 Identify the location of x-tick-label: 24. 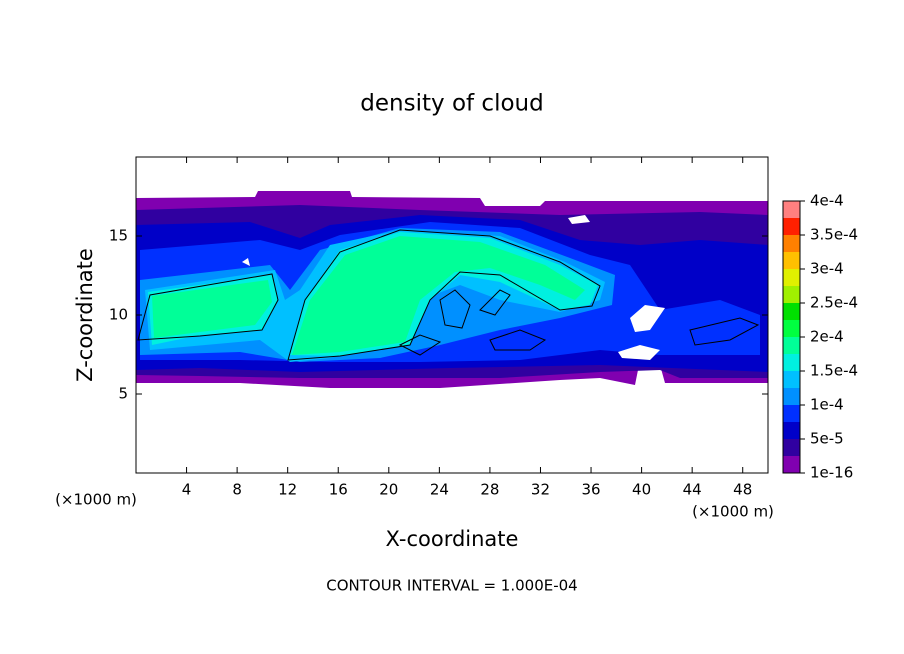
(439, 490).